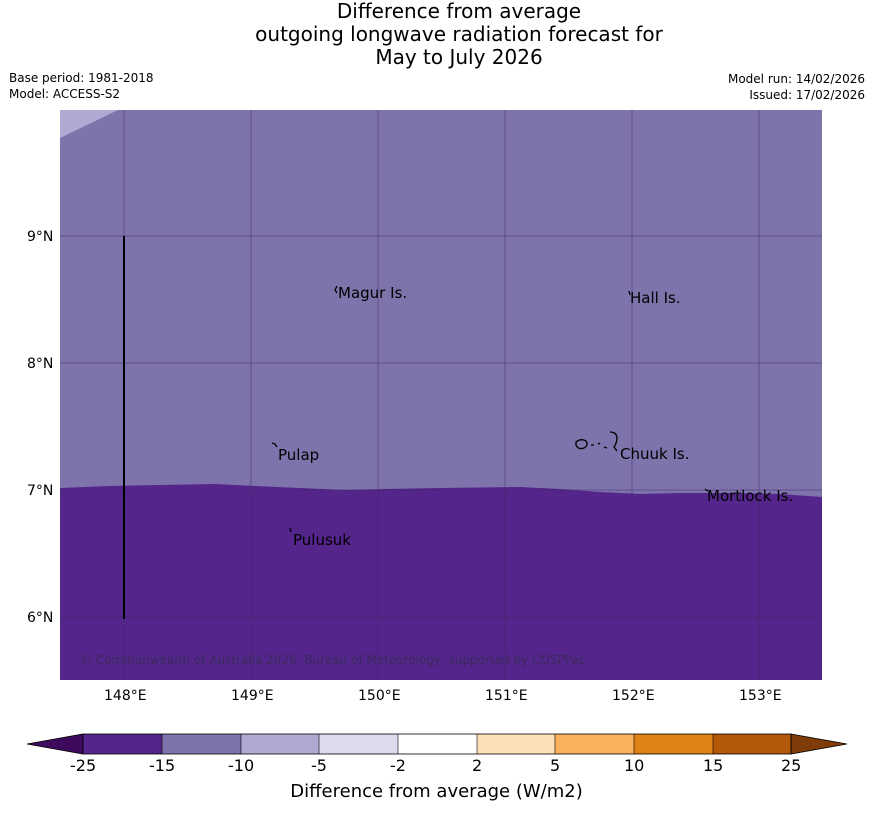 This screenshot has height=816, width=873. I want to click on lat-label-7: 7°N, so click(40, 491).